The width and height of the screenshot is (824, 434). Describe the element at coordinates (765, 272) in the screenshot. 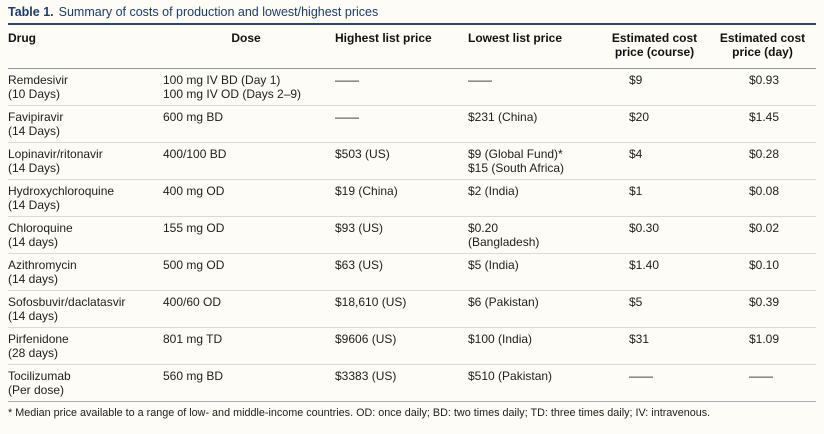

I see `cell-cost-day: $0.10` at that location.